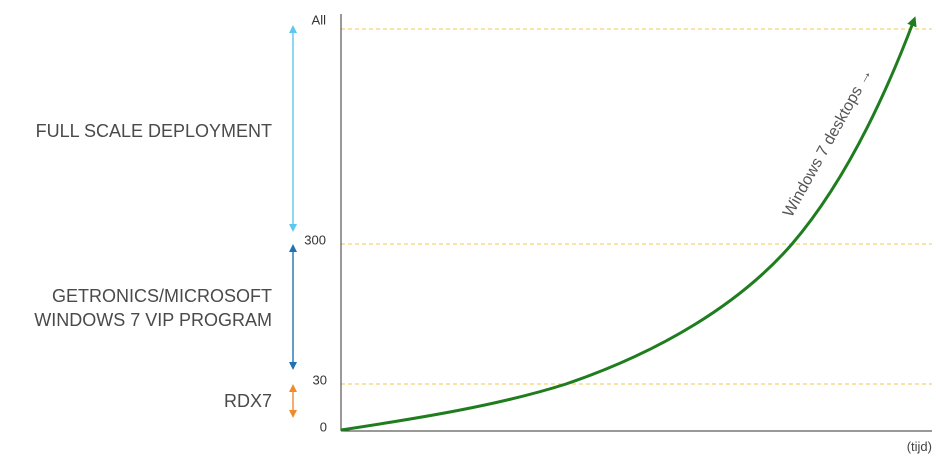 This screenshot has width=936, height=456. Describe the element at coordinates (319, 19) in the screenshot. I see `y-tick-label-all: All` at that location.